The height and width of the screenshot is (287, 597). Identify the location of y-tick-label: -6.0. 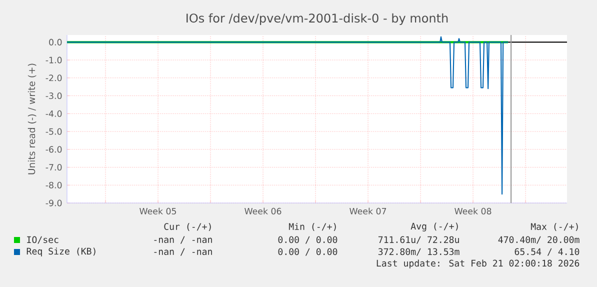
(54, 149).